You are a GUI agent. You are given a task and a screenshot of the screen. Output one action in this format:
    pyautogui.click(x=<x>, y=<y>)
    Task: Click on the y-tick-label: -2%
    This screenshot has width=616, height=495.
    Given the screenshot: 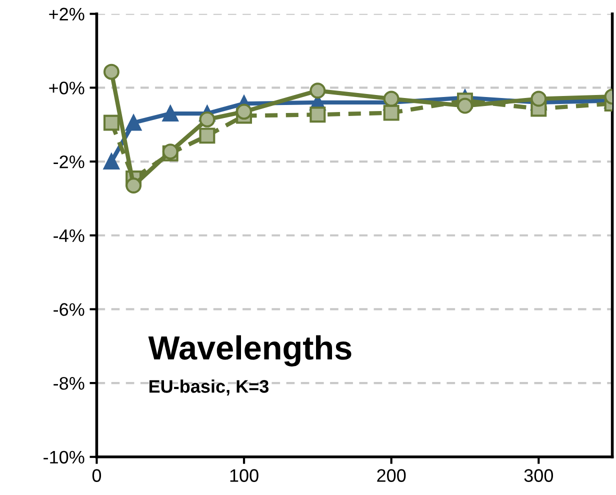 What is the action you would take?
    pyautogui.click(x=69, y=161)
    